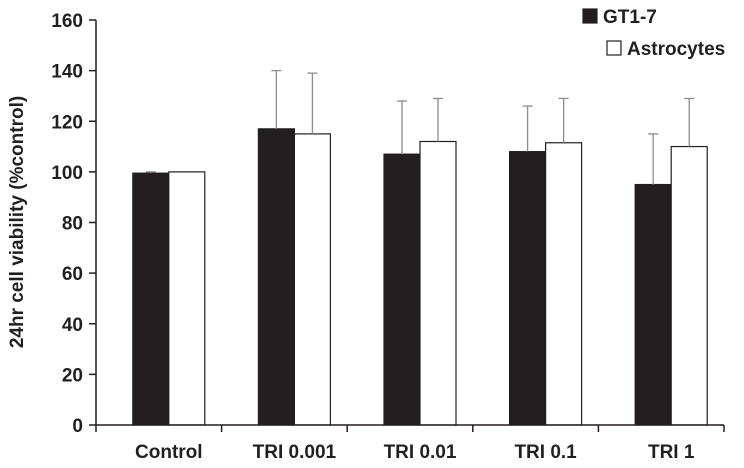 Image resolution: width=744 pixels, height=468 pixels. What do you see at coordinates (77, 426) in the screenshot?
I see `y-tick-label-0: 0` at bounding box center [77, 426].